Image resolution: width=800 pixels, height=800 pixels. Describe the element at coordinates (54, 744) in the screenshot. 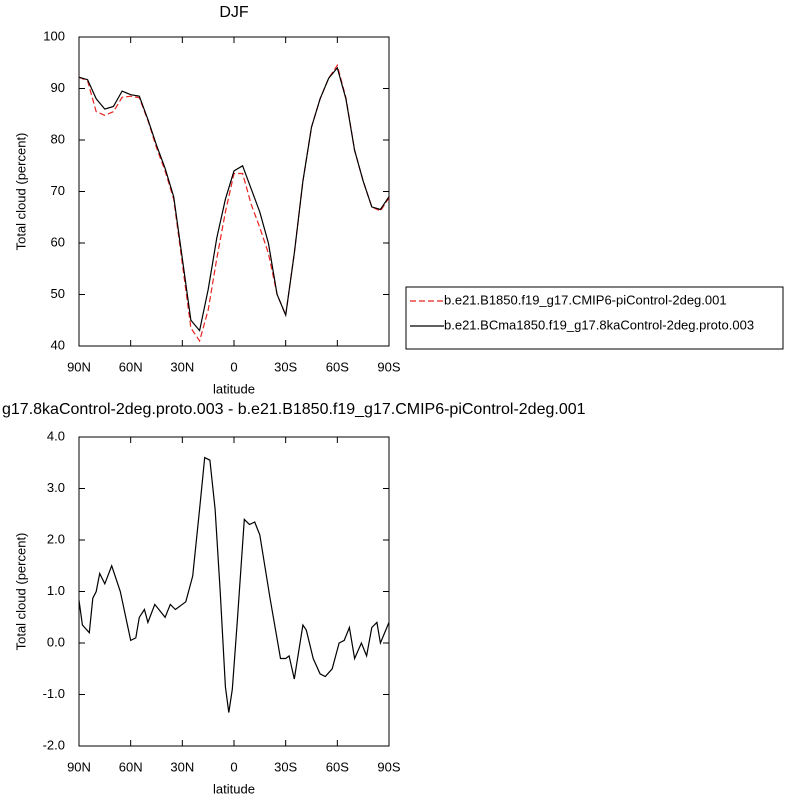

I see `y-tick-label: -2.0` at that location.